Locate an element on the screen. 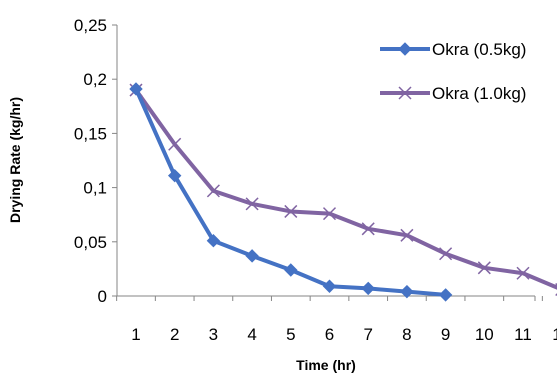 The height and width of the screenshot is (374, 557). x-tick-label: 11 is located at coordinates (523, 334).